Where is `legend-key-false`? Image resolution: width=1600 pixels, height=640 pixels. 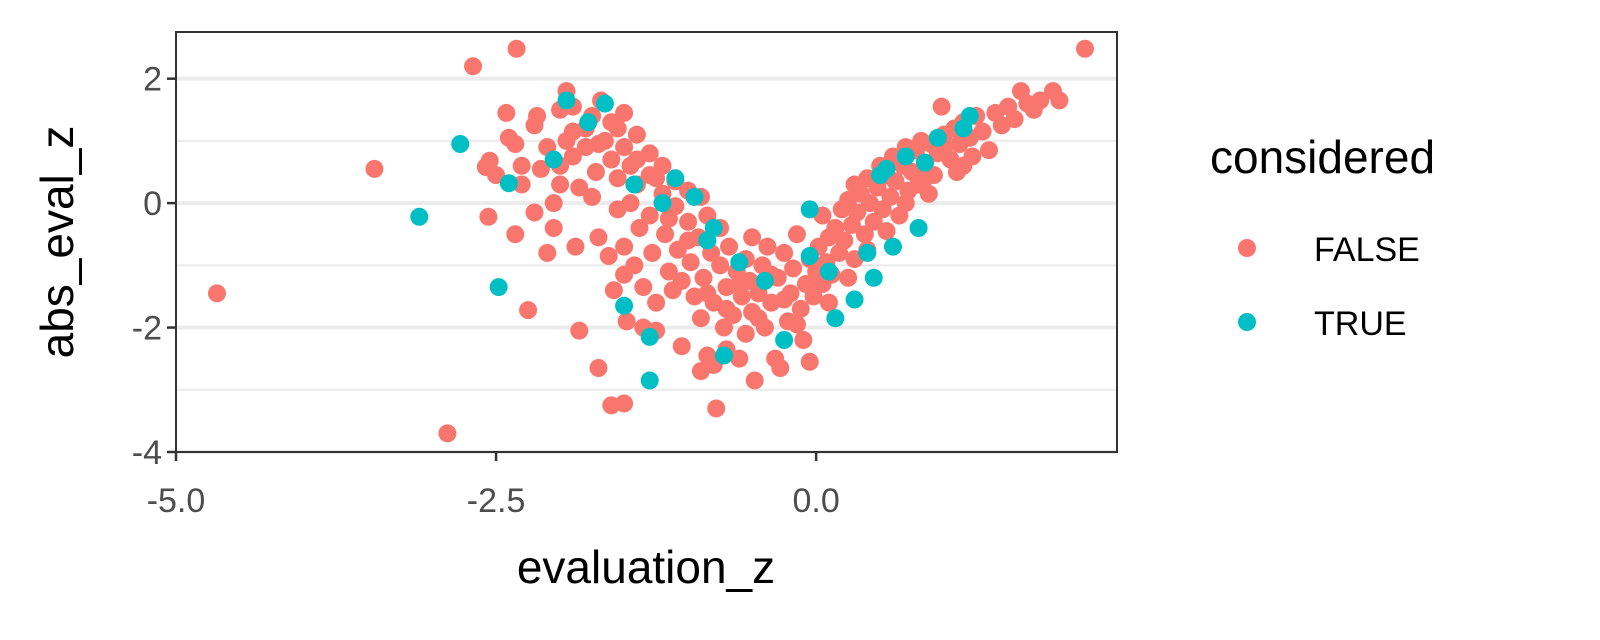 legend-key-false is located at coordinates (1247, 248).